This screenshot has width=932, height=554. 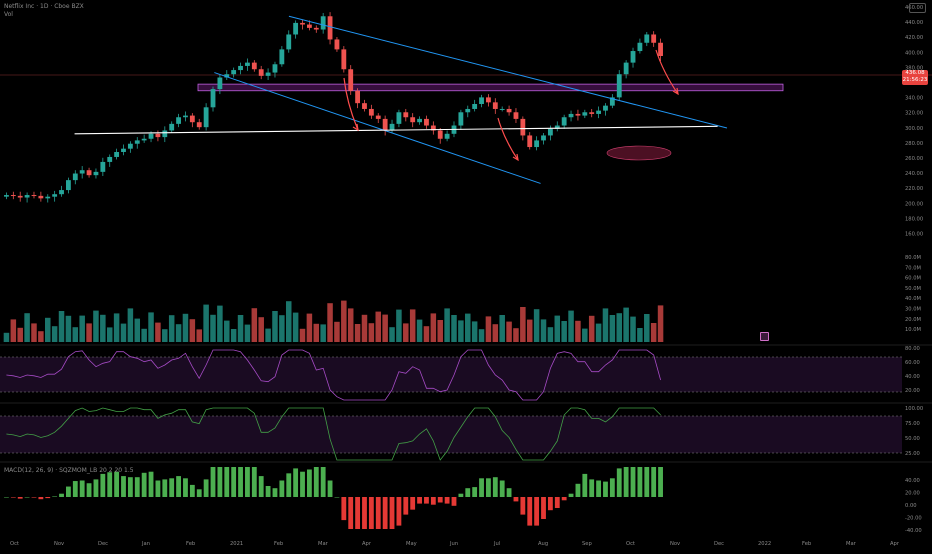 I want to click on macd-legend: MACD(12, 26, 9) · SQZMOM_LB 20 2 20 1.5, so click(x=69, y=470).